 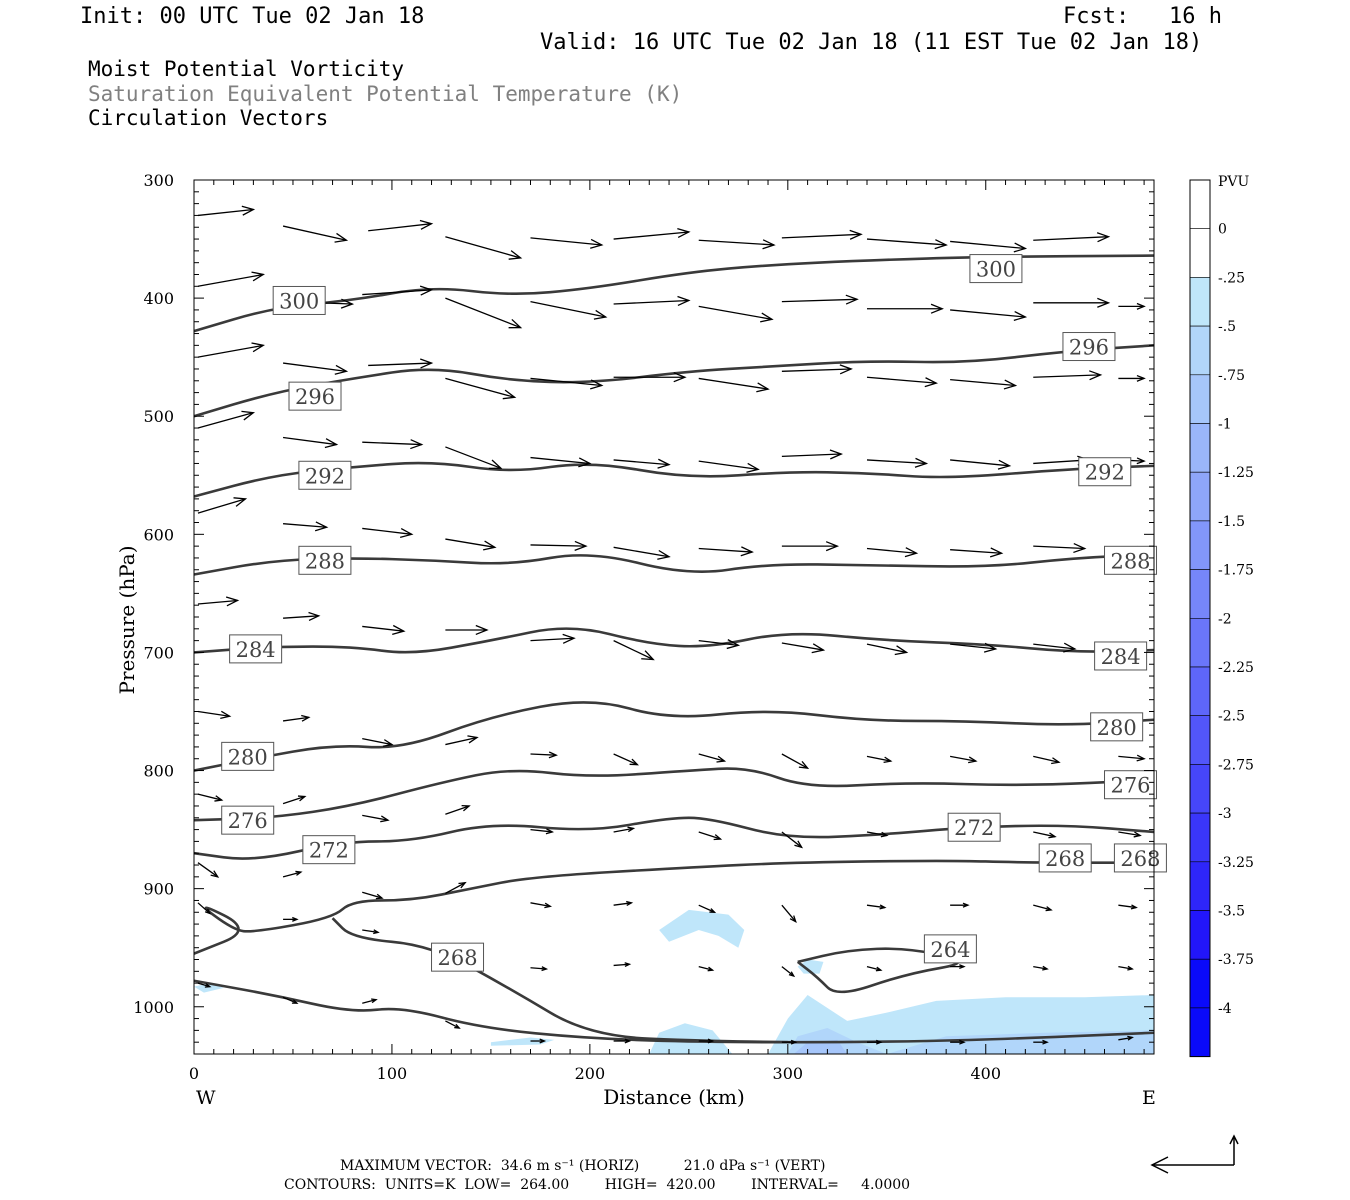 I want to click on reference-vector, so click(x=1194, y=1154).